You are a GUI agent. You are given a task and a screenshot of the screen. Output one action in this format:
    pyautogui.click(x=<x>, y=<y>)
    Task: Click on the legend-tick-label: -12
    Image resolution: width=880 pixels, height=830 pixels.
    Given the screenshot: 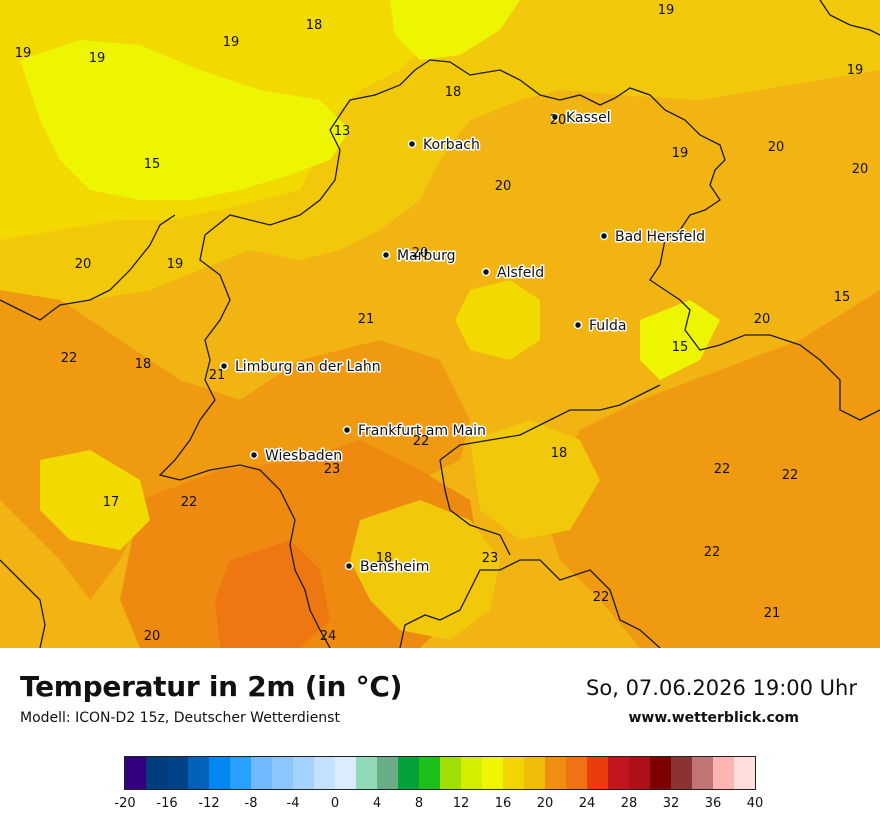 What is the action you would take?
    pyautogui.click(x=209, y=803)
    